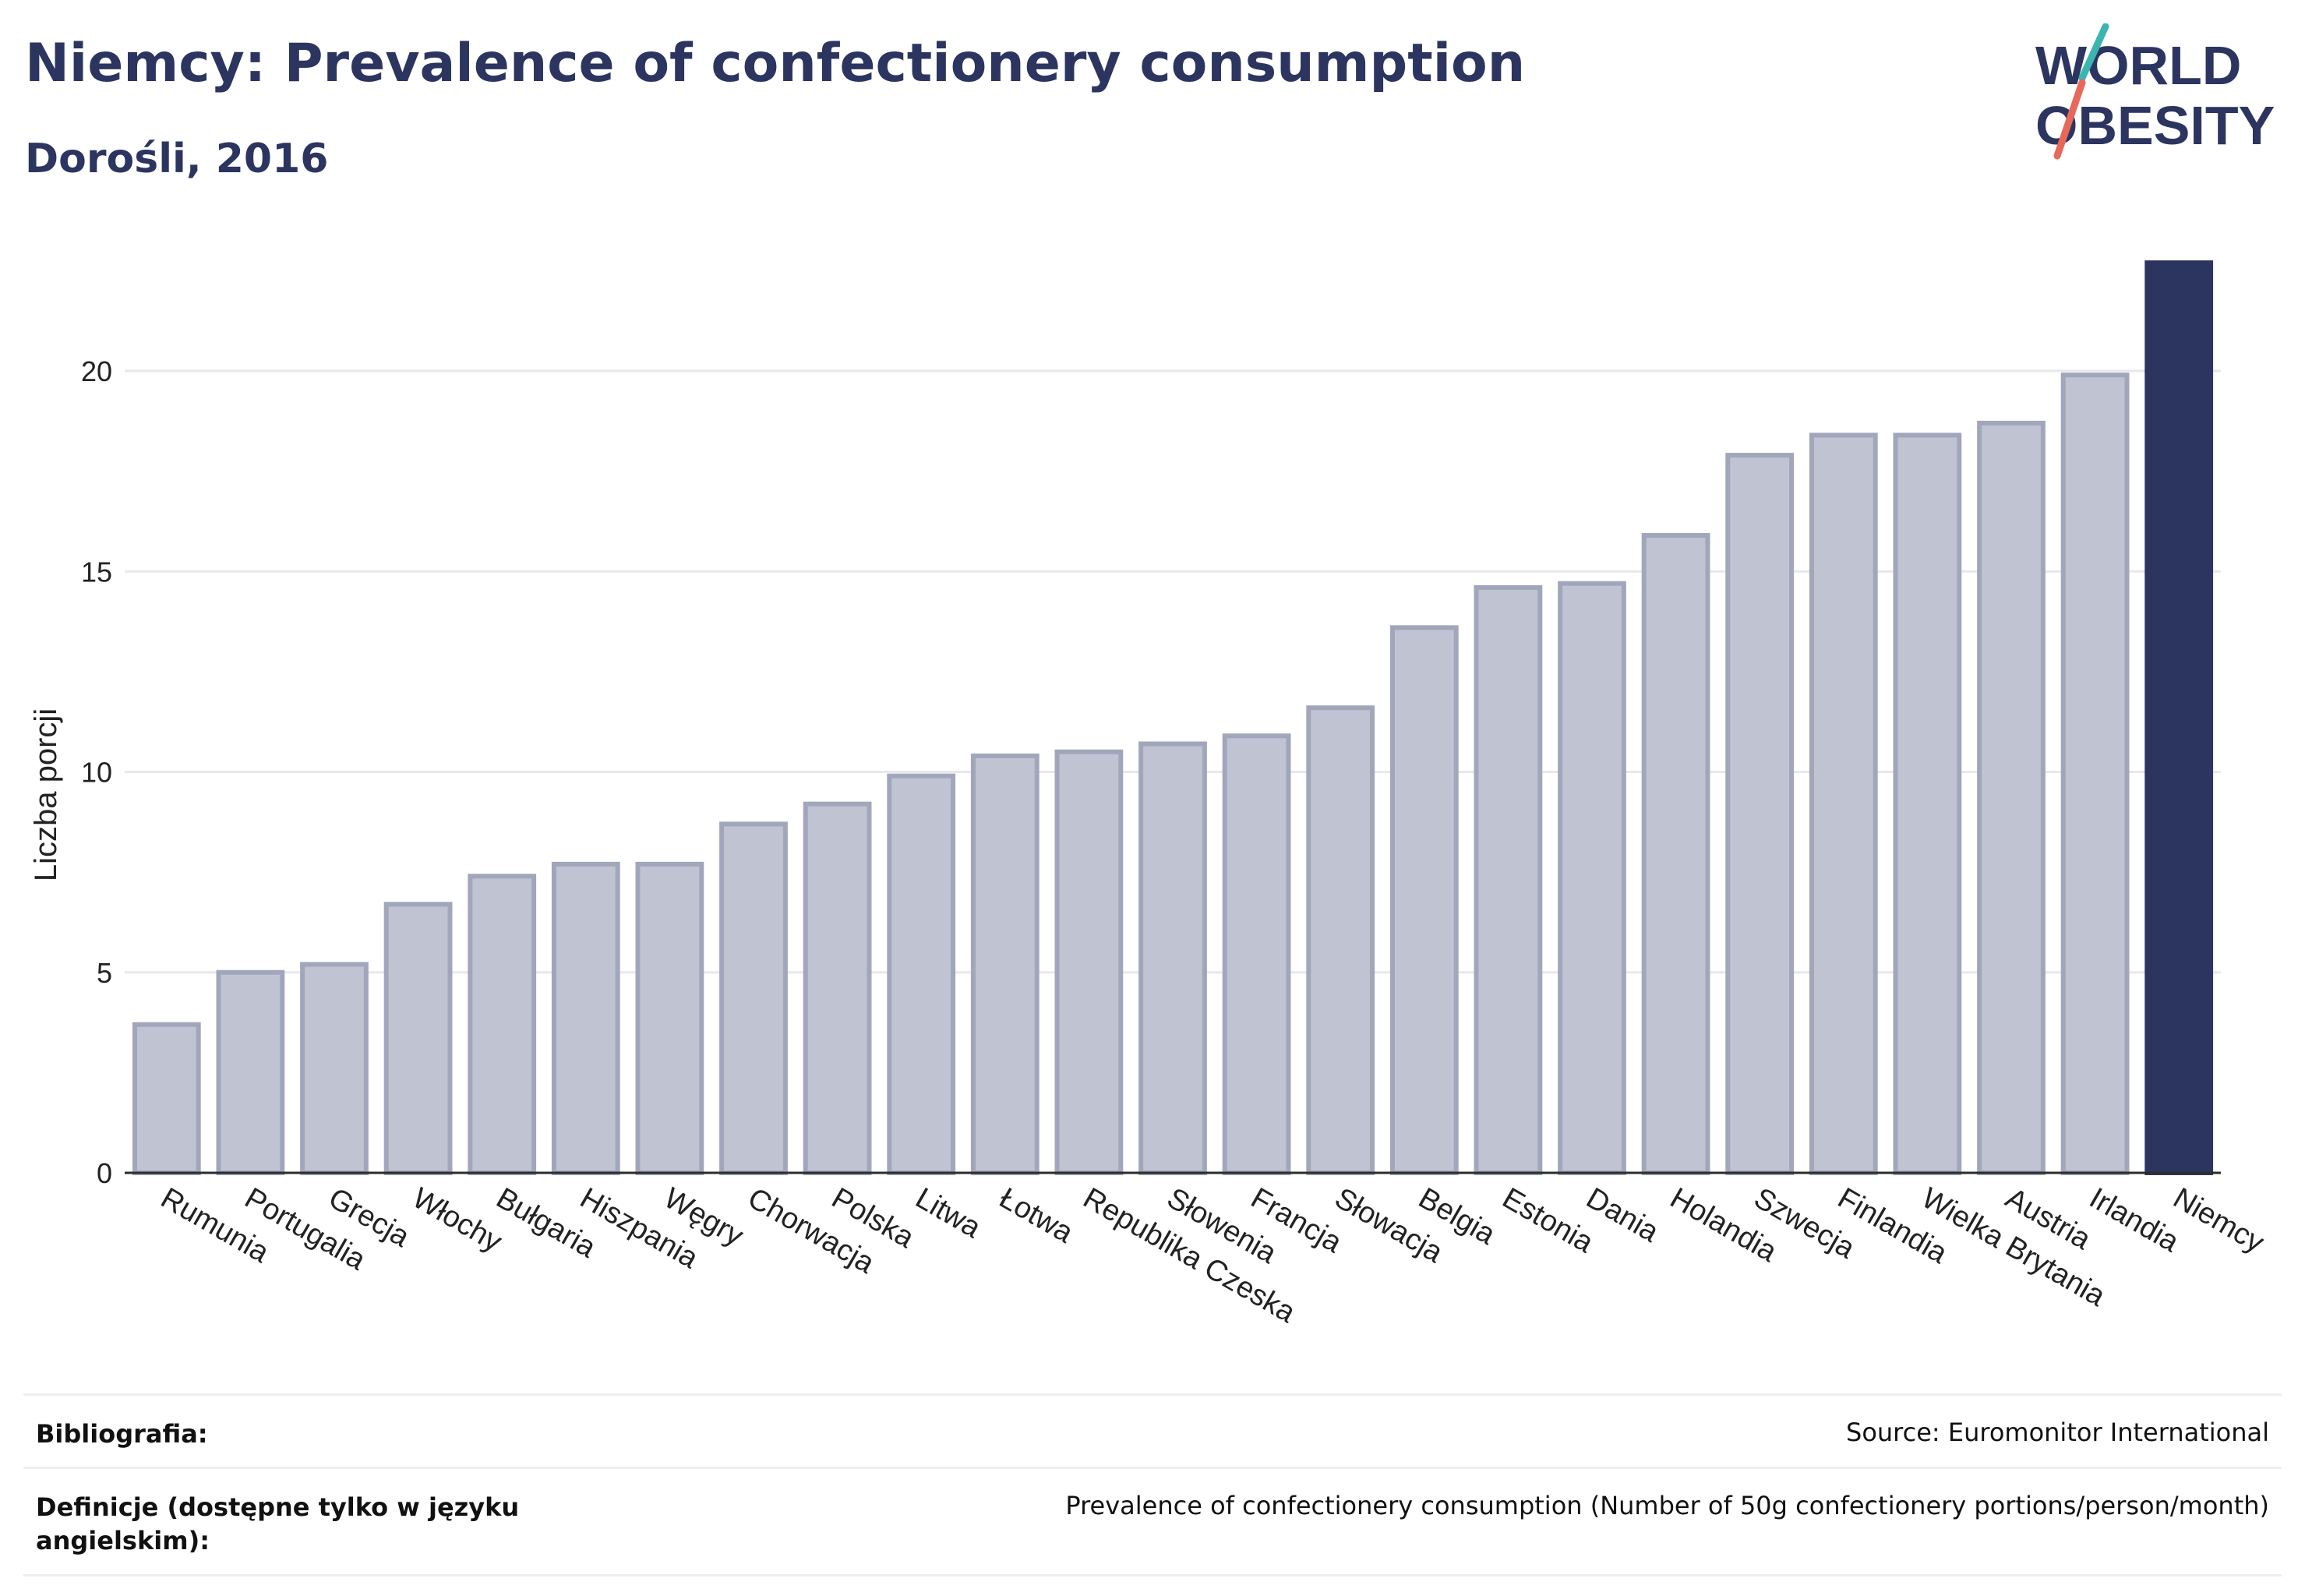 Image resolution: width=2305 pixels, height=1596 pixels. Describe the element at coordinates (2134, 1220) in the screenshot. I see `x-tick-label: Irlandia` at that location.